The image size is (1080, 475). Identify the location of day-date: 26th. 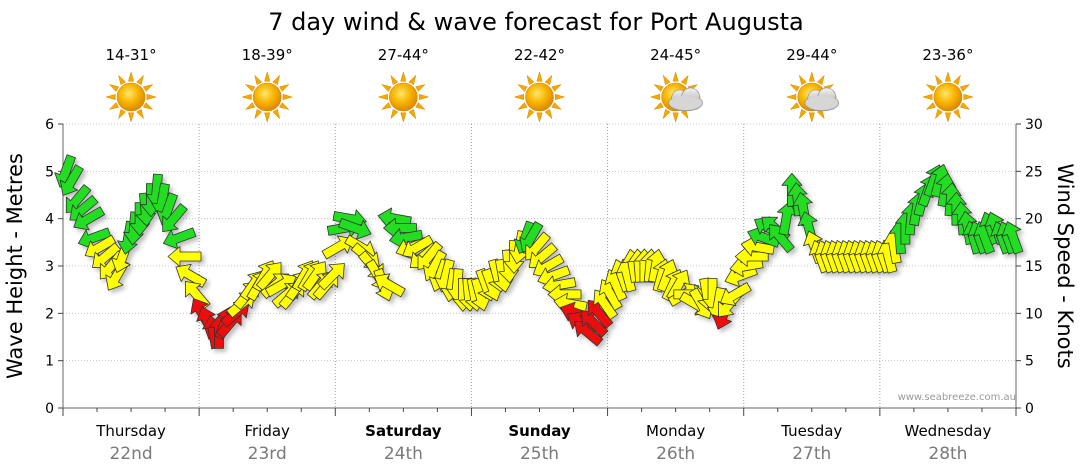
(675, 454).